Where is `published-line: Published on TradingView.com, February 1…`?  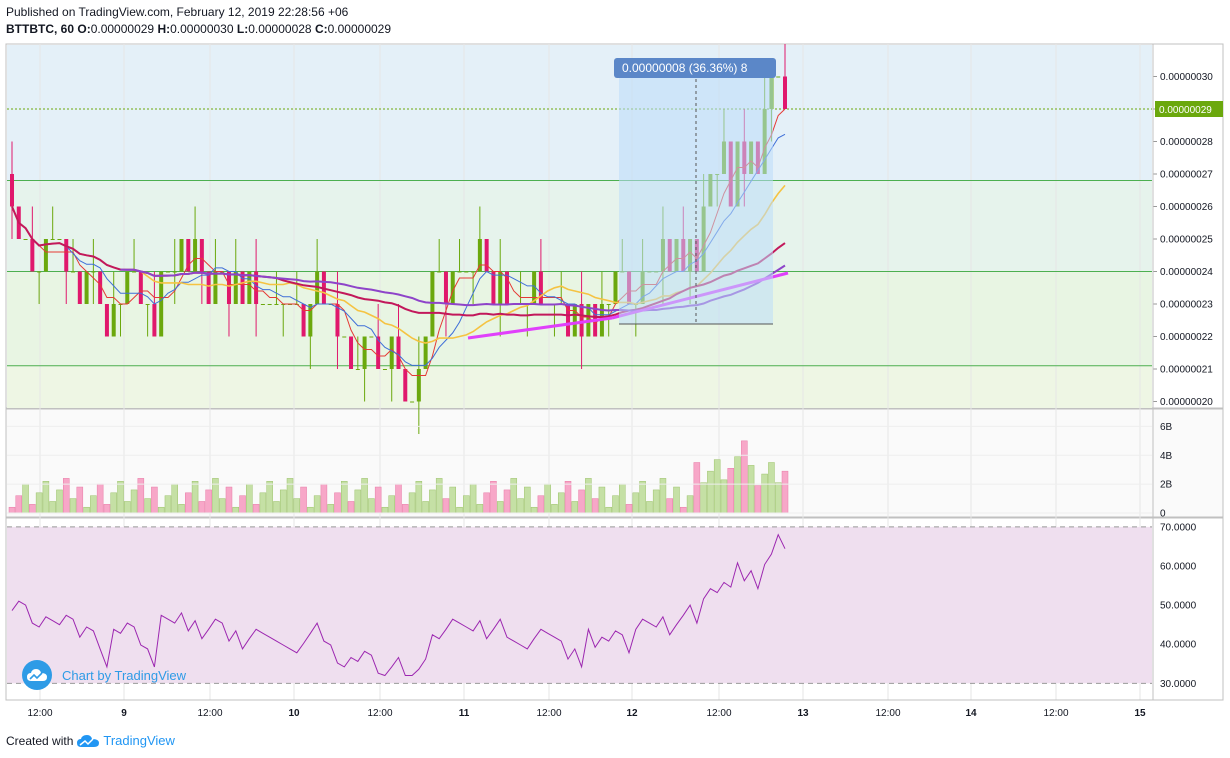 published-line: Published on TradingView.com, February 1… is located at coordinates (177, 12).